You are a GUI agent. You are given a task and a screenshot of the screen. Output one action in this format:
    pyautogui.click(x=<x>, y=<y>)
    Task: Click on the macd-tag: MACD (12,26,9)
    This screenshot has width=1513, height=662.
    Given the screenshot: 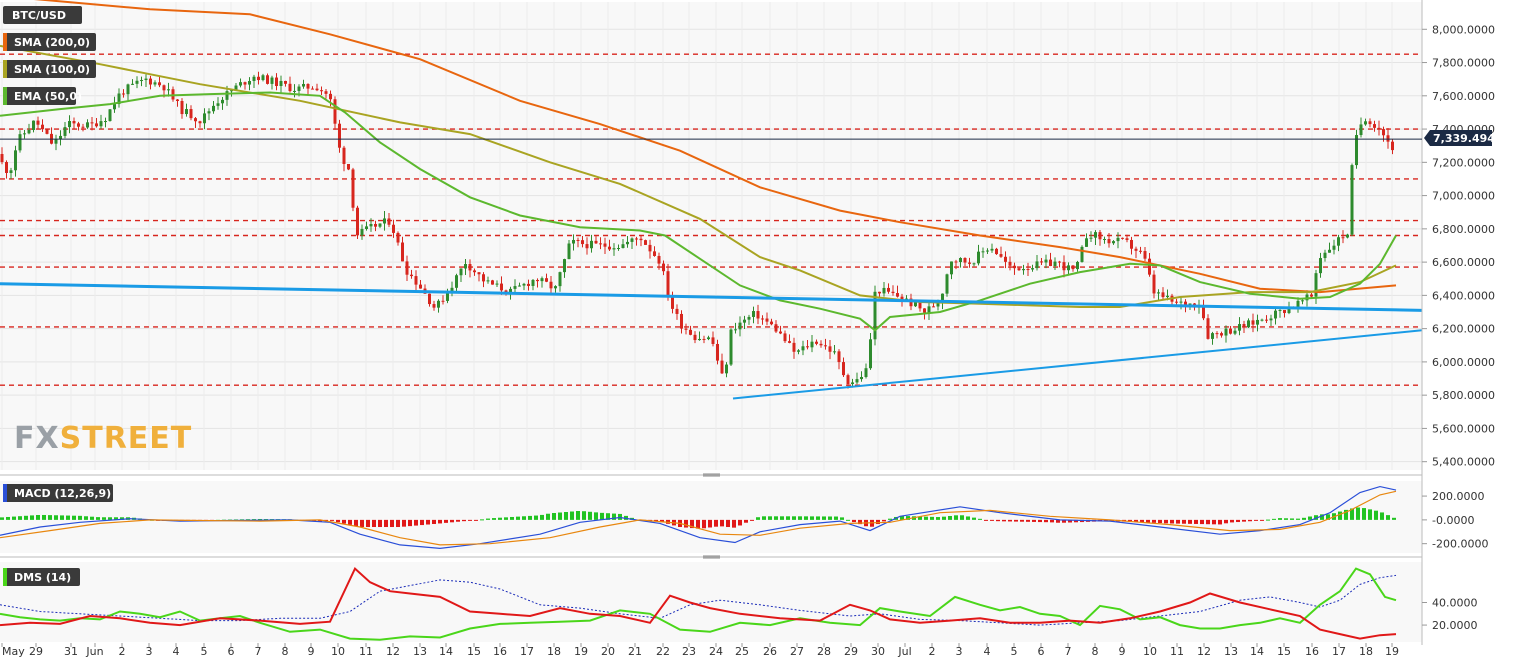 What is the action you would take?
    pyautogui.click(x=58, y=493)
    